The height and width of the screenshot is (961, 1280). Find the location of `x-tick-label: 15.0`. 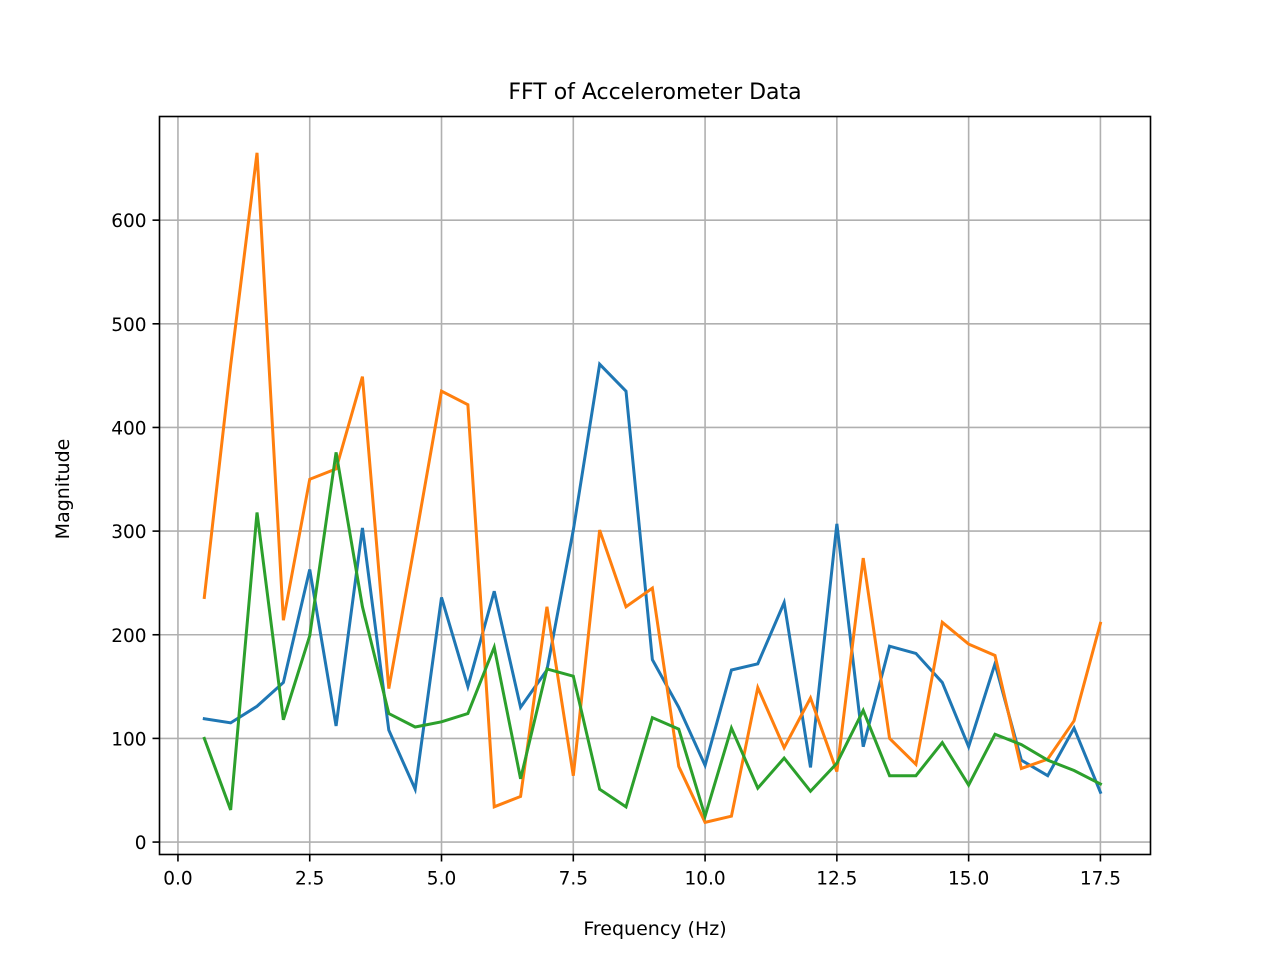

x-tick-label: 15.0 is located at coordinates (968, 879).